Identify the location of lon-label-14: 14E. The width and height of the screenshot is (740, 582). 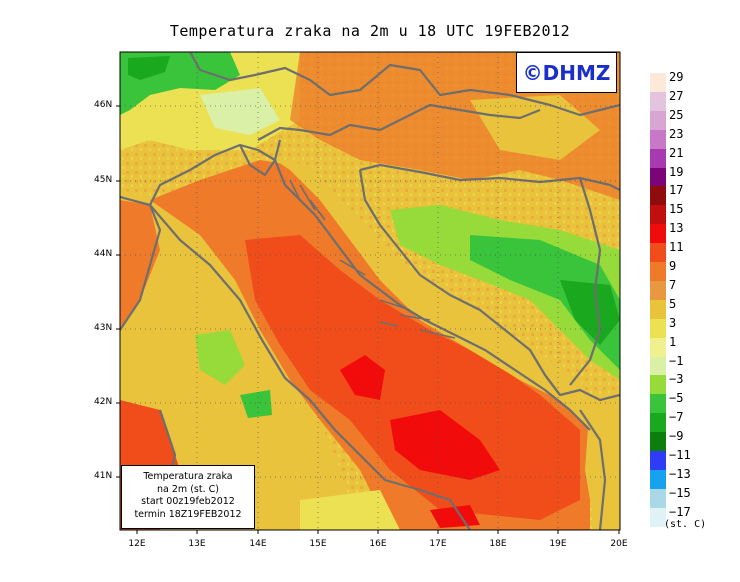
(258, 544).